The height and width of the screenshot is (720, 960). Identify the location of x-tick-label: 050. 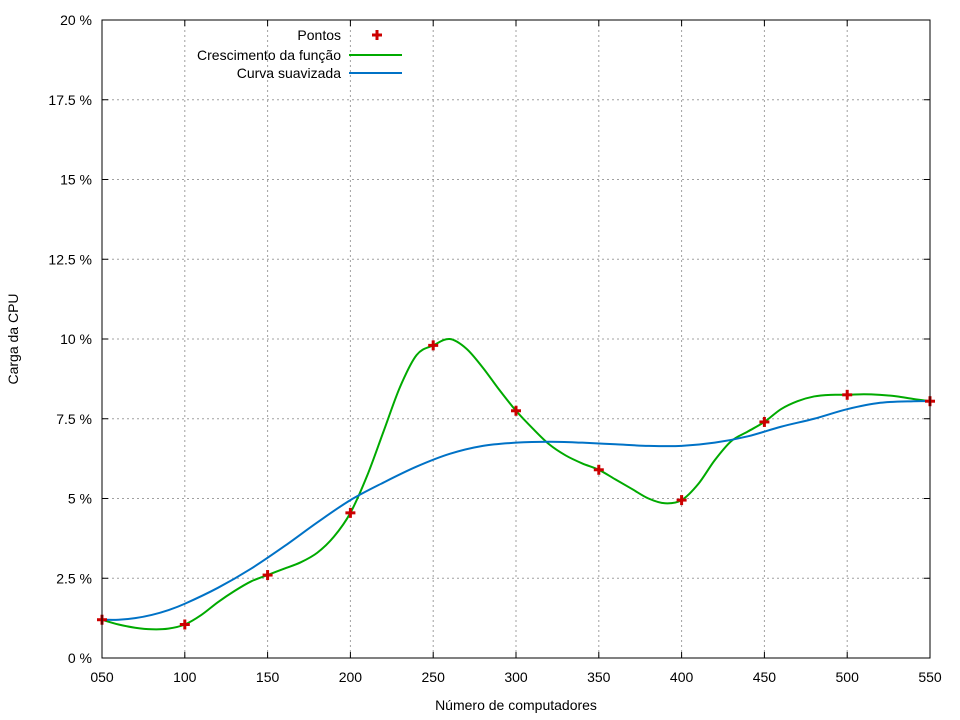
(102, 677).